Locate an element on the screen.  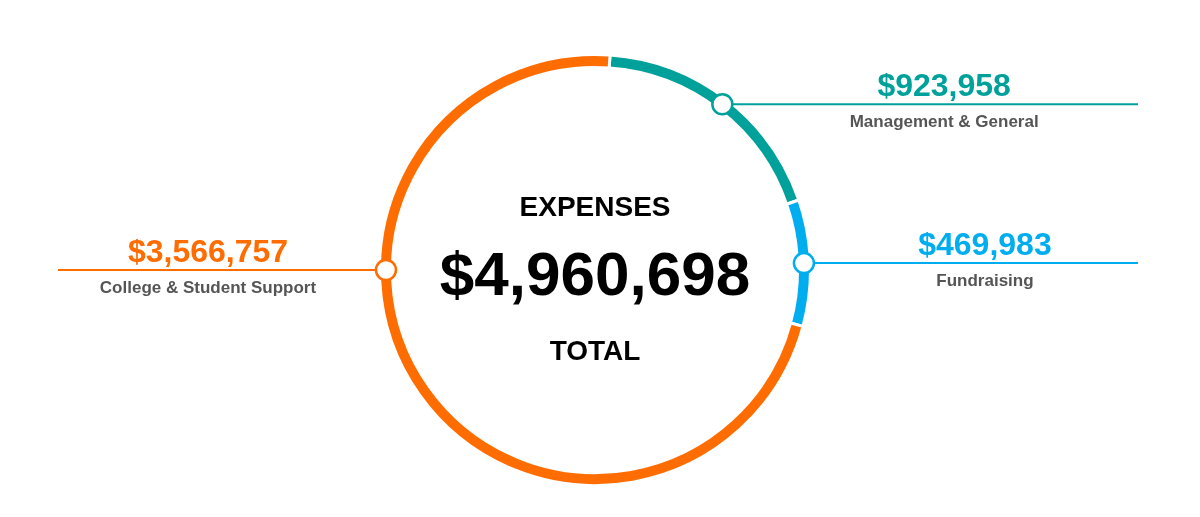
slice-label: Management & General is located at coordinates (944, 122).